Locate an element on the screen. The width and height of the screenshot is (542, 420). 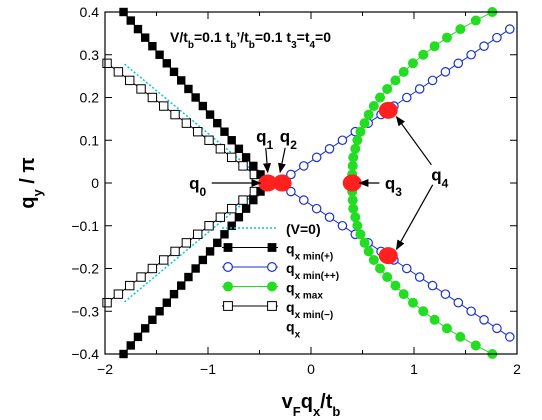
special-points is located at coordinates (328, 183).